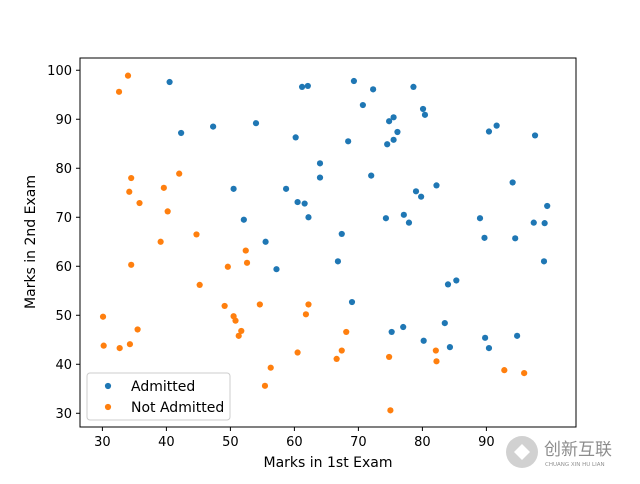  Describe the element at coordinates (59, 71) in the screenshot. I see `y-tick-label: 100` at that location.